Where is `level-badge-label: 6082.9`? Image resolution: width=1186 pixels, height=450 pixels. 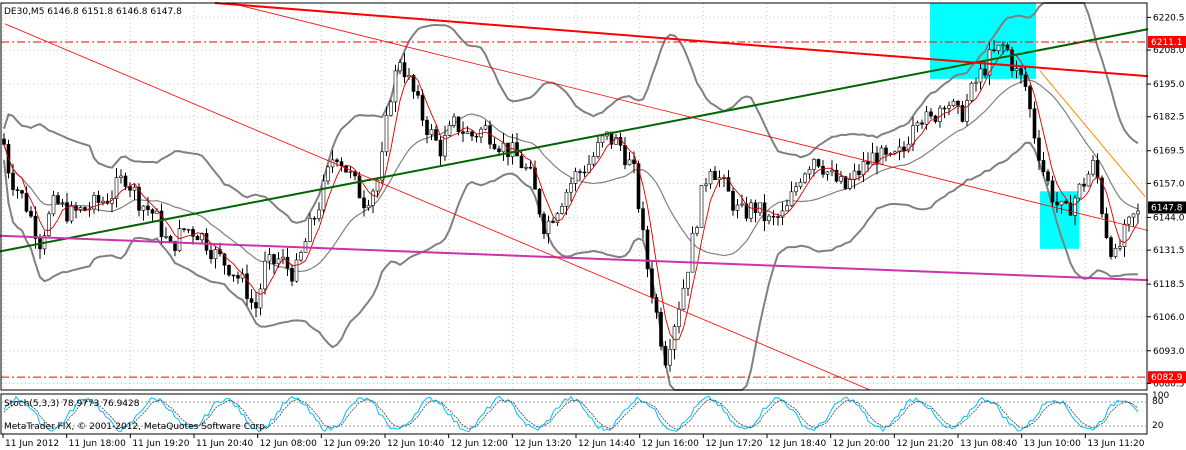
level-badge-label: 6082.9 is located at coordinates (1167, 378).